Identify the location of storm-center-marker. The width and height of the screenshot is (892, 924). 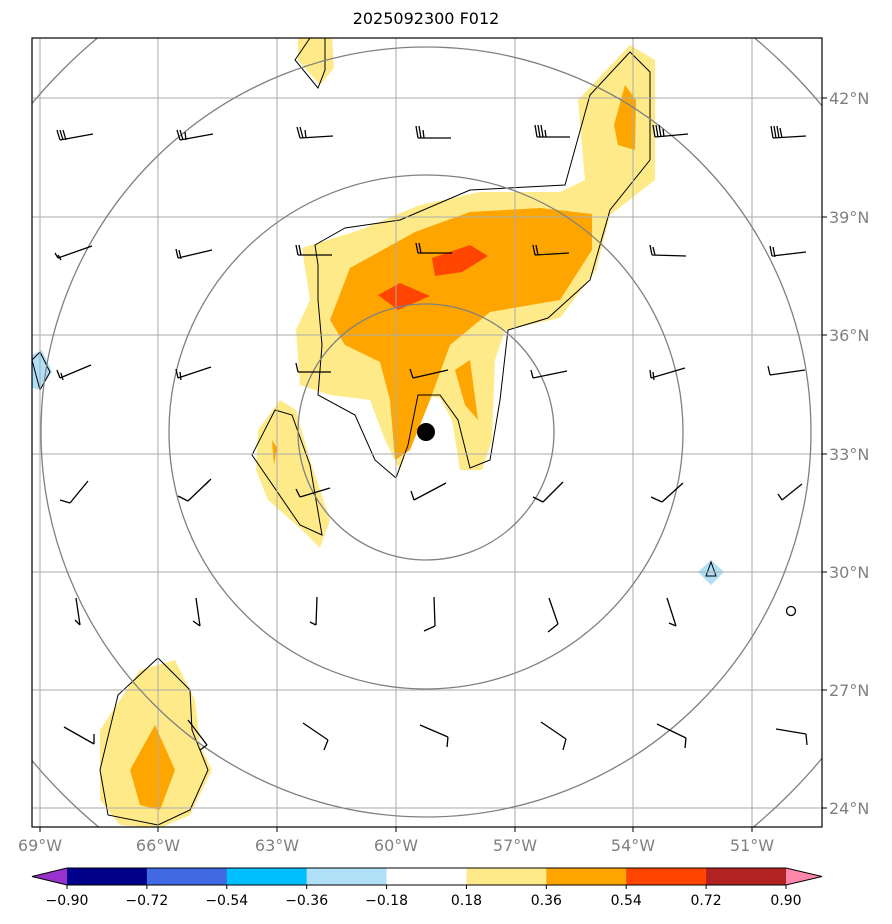
(426, 432).